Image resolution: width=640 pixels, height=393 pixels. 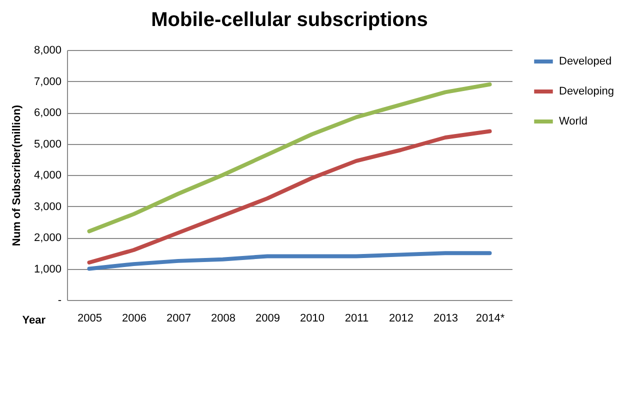 What do you see at coordinates (34, 320) in the screenshot?
I see `x-axis-title: Year` at bounding box center [34, 320].